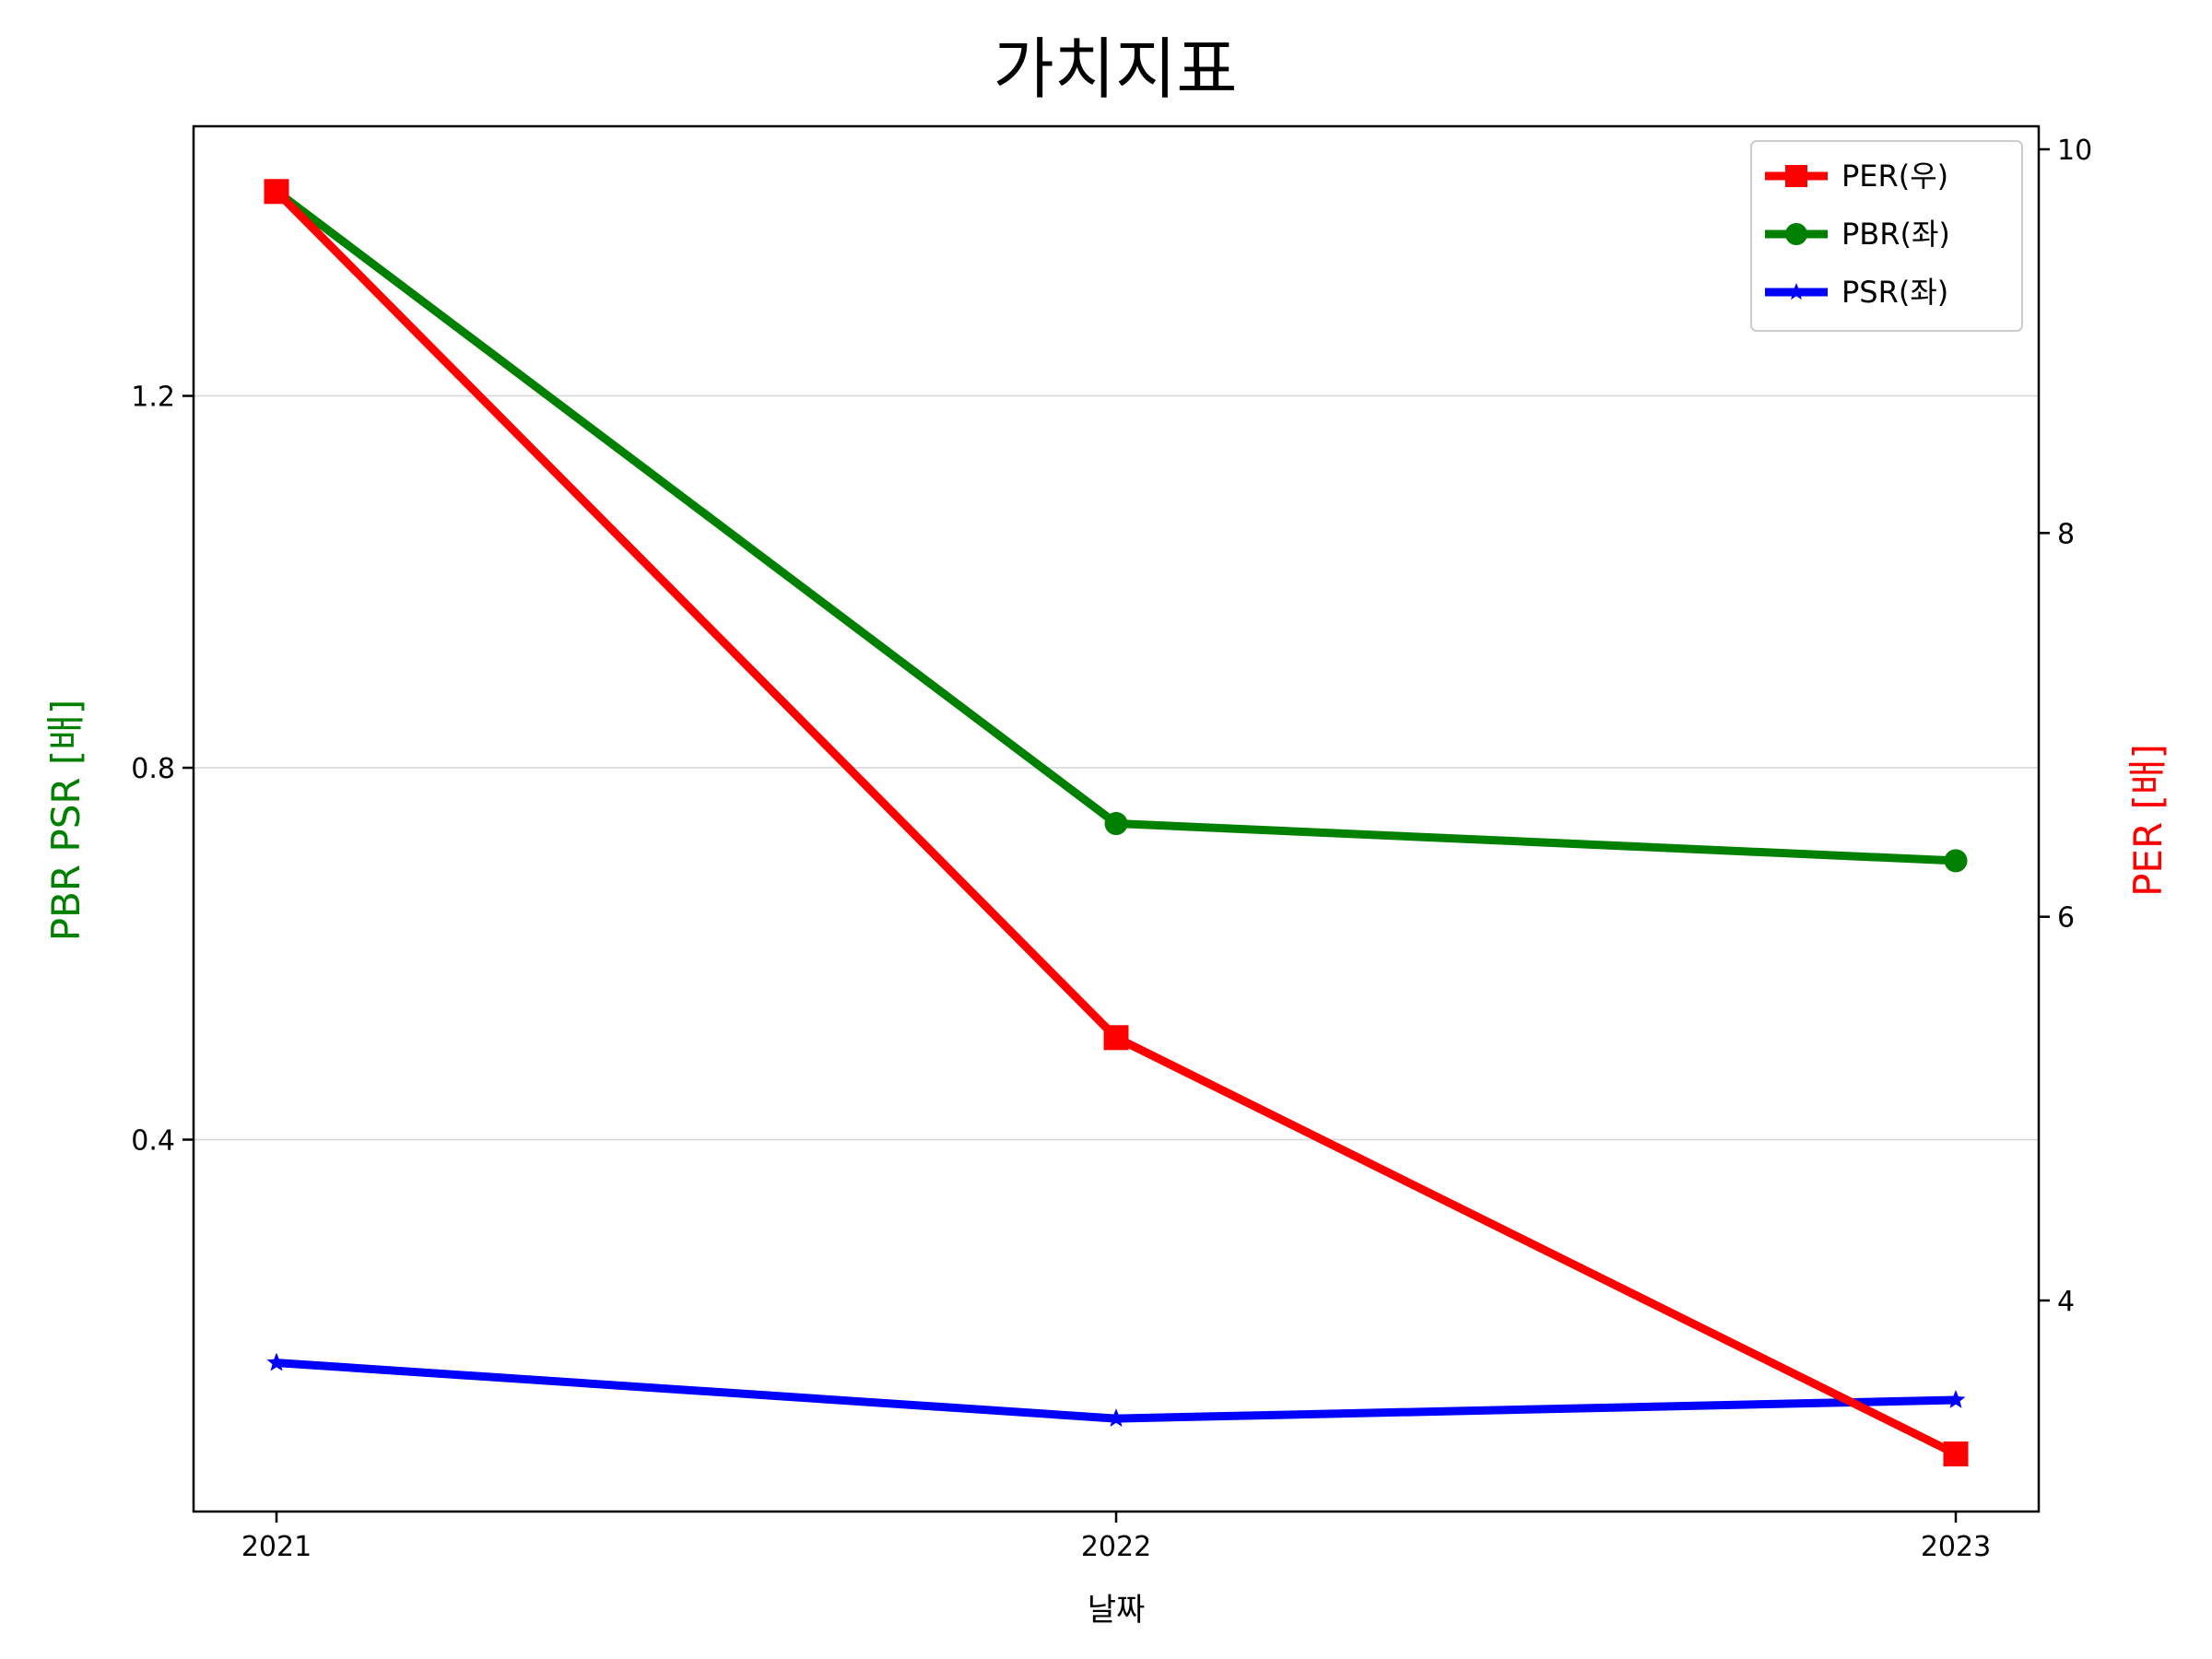 The image size is (2212, 1659). What do you see at coordinates (65, 821) in the screenshot?
I see `left-axis-label: PBR PSR [배]` at bounding box center [65, 821].